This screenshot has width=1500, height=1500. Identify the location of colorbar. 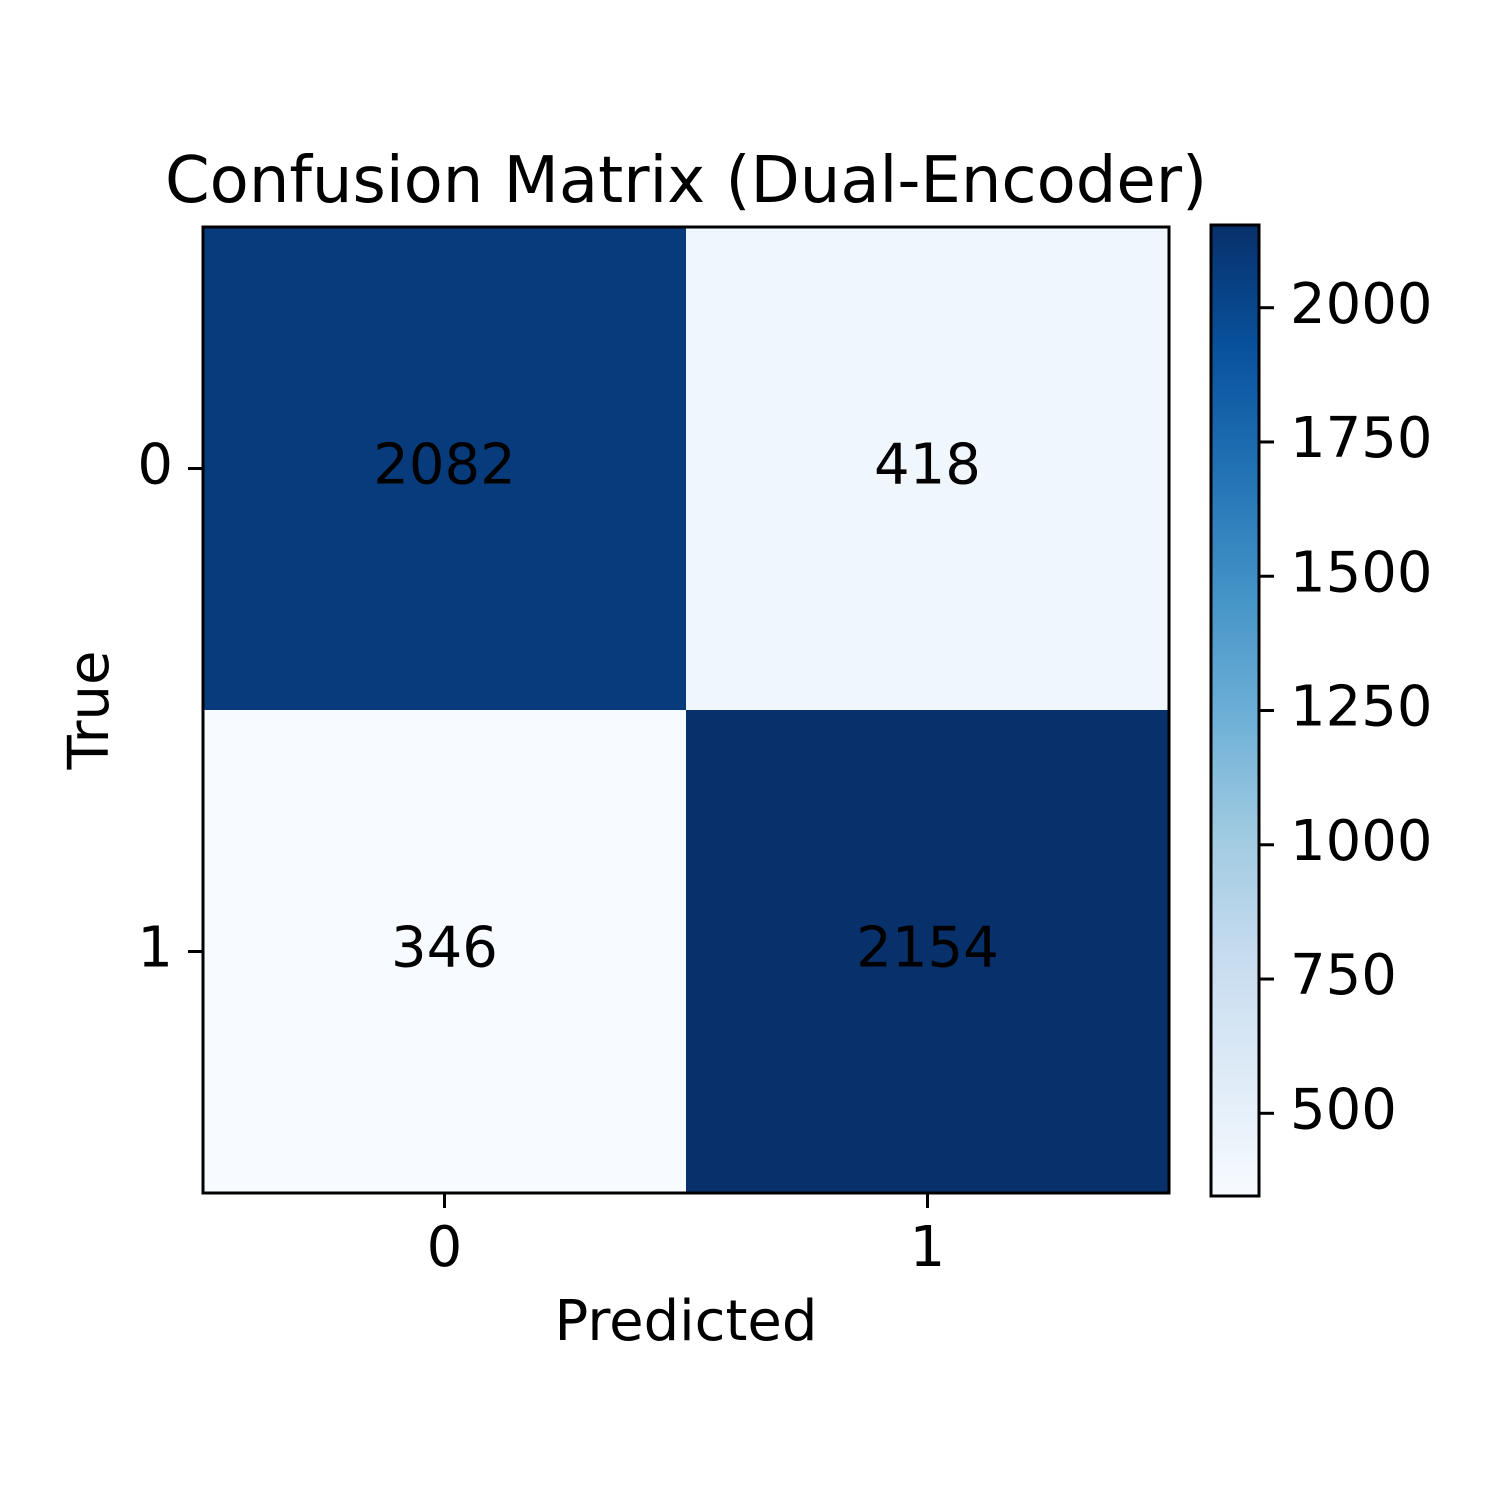
(1235, 710).